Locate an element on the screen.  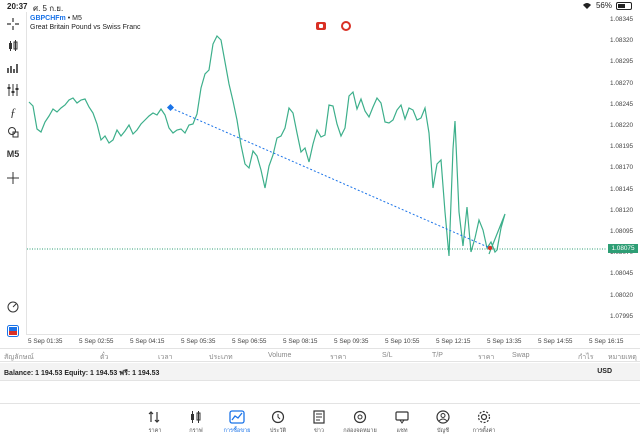
tab-chat: แชท is located at coordinates (402, 422).